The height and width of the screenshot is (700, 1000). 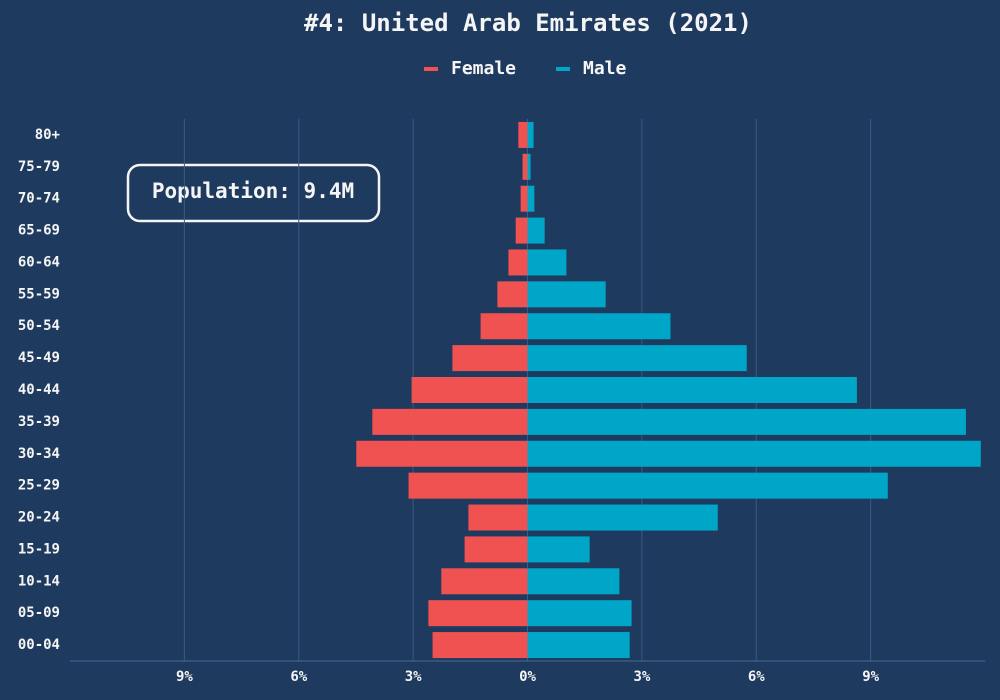 What do you see at coordinates (605, 68) in the screenshot?
I see `legend-label: Male` at bounding box center [605, 68].